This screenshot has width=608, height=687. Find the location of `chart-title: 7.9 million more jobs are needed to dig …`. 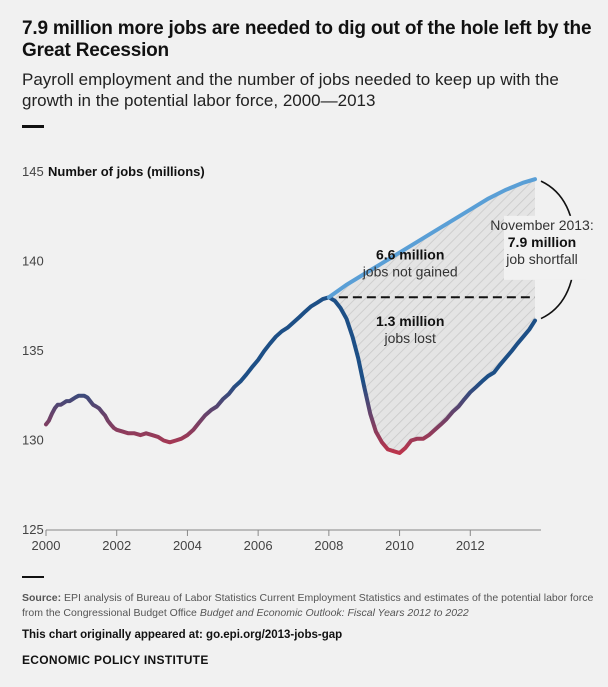

chart-title: 7.9 million more jobs are needed to dig … is located at coordinates (307, 39).